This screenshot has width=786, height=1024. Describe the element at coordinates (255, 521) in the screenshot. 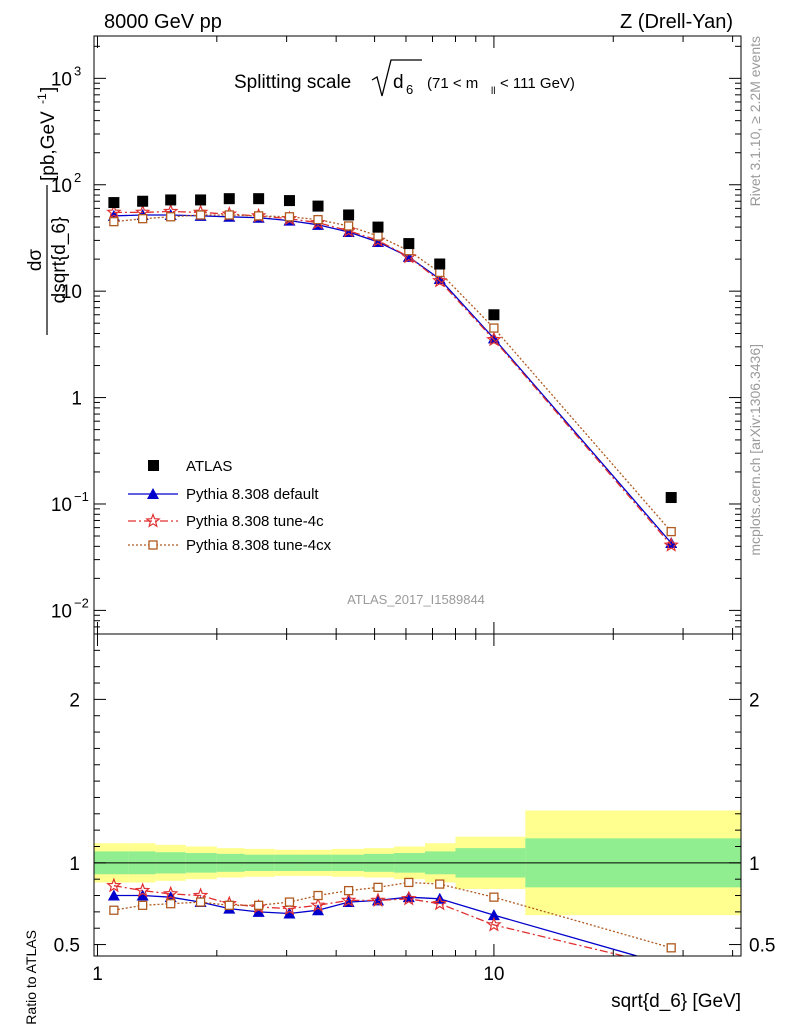

I see `legend-label-tune-4c: Pythia 8.308 tune-4c` at that location.